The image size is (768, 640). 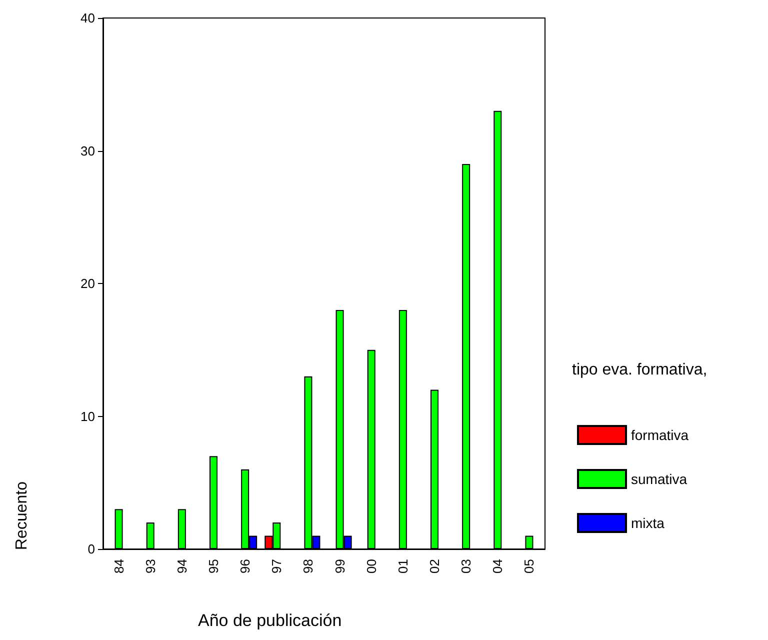 What do you see at coordinates (648, 523) in the screenshot?
I see `legend-label: mixta` at bounding box center [648, 523].